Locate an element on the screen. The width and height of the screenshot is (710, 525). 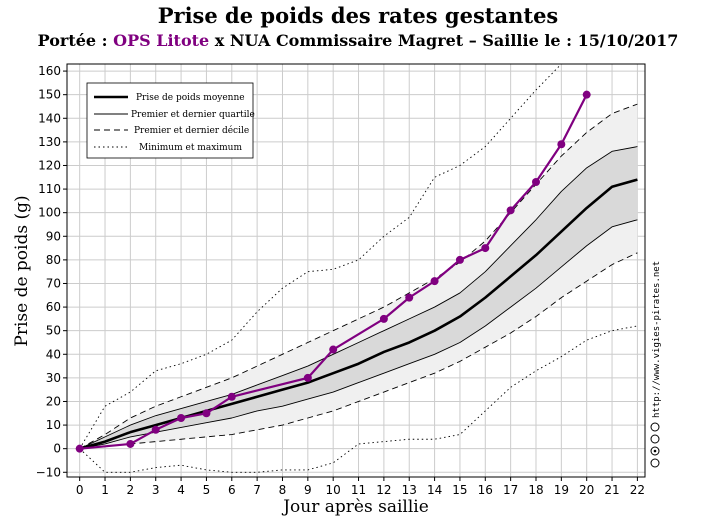
x-tick-label: 8 is located at coordinates (283, 490).